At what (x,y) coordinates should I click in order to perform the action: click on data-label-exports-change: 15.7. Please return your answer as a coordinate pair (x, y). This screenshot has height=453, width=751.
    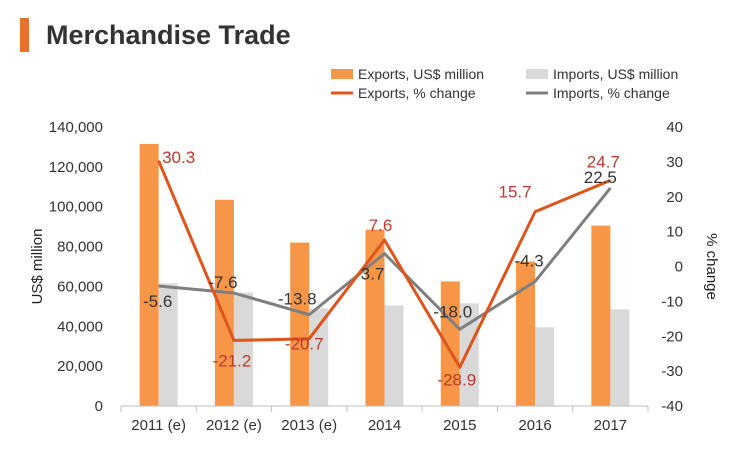
    Looking at the image, I should click on (515, 192).